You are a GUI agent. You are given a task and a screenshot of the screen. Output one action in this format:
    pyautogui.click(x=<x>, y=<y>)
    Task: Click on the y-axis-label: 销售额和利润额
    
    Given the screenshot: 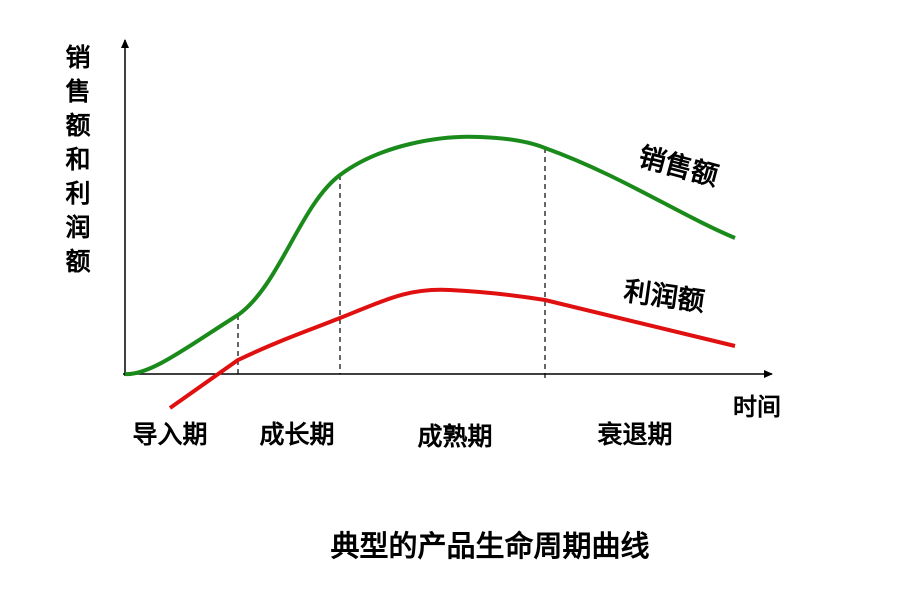 What is the action you would take?
    pyautogui.click(x=76, y=163)
    